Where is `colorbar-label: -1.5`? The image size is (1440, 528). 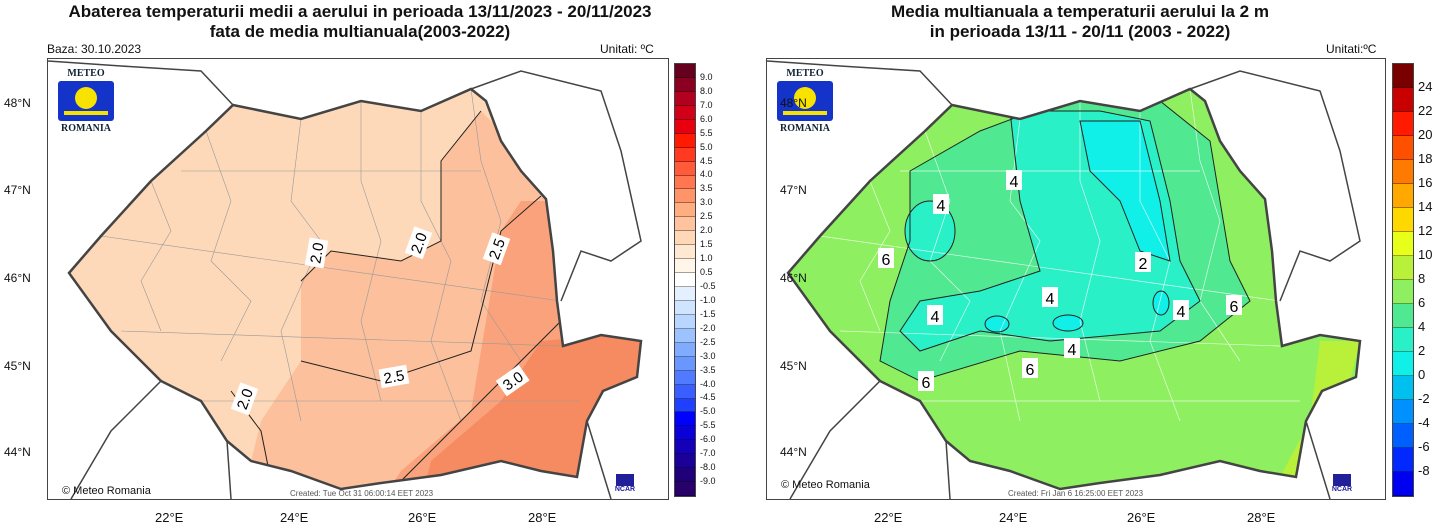 colorbar-label: -1.5 is located at coordinates (708, 313).